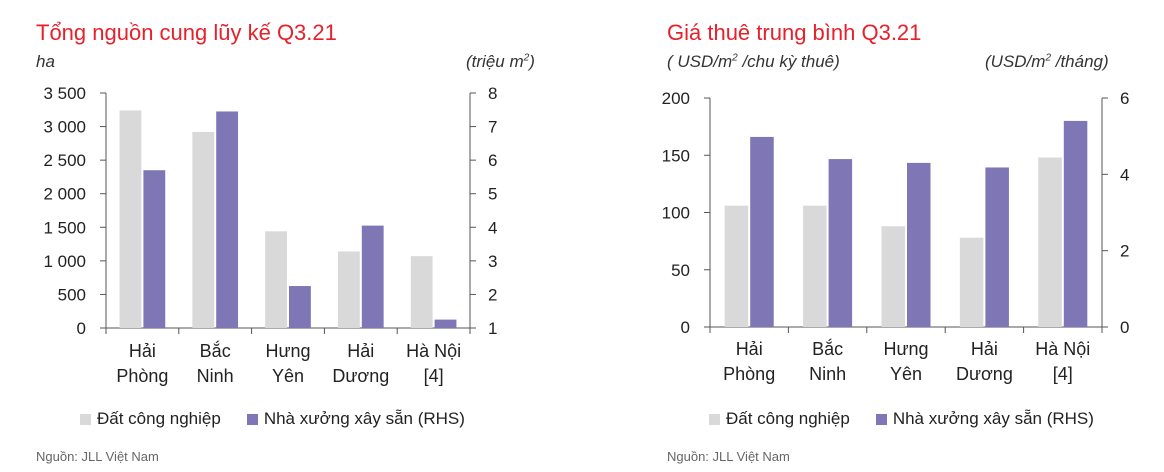 The height and width of the screenshot is (472, 1164). What do you see at coordinates (492, 194) in the screenshot?
I see `right-tick-label: 5` at bounding box center [492, 194].